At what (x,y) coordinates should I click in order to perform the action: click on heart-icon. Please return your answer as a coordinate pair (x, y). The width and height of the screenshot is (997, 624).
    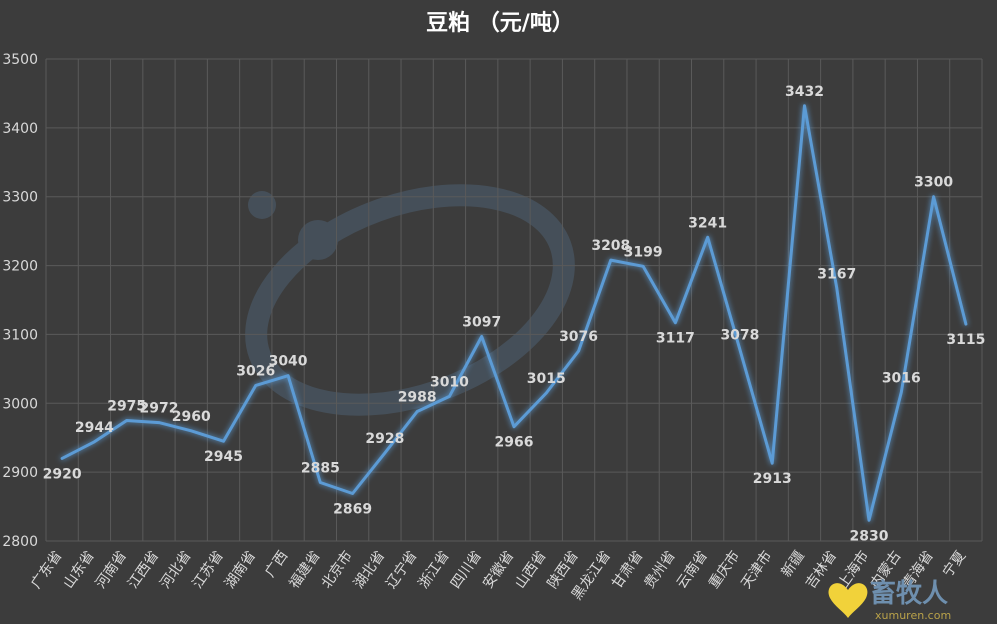
    Looking at the image, I should click on (848, 600).